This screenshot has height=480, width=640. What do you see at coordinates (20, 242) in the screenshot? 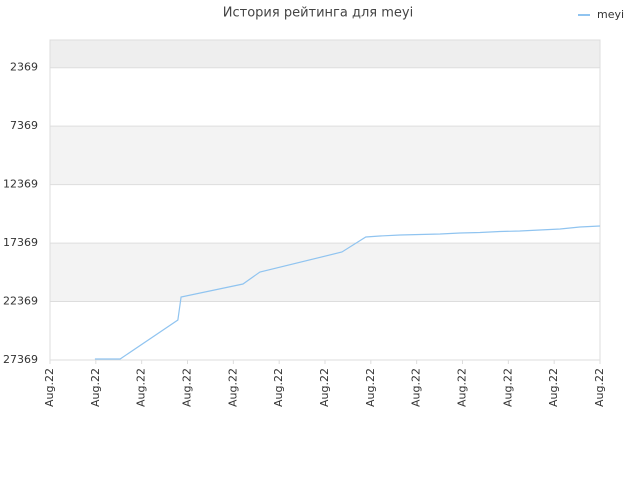
I see `y-tick-label: 17369` at bounding box center [20, 242].